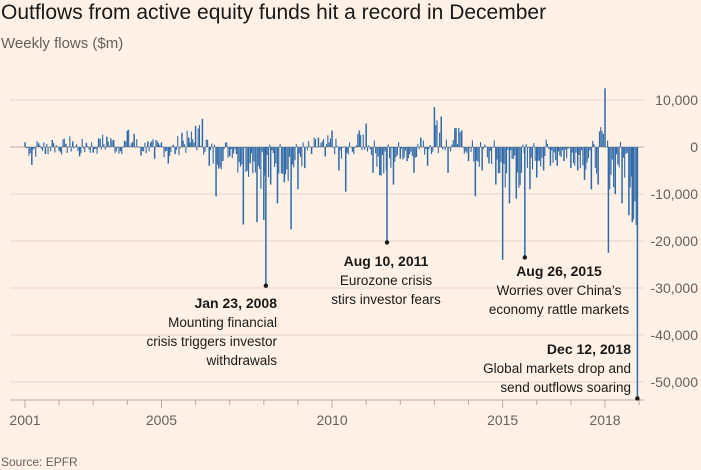 This screenshot has width=701, height=470. What do you see at coordinates (386, 299) in the screenshot?
I see `annotation-text: stirs investor fears` at bounding box center [386, 299].